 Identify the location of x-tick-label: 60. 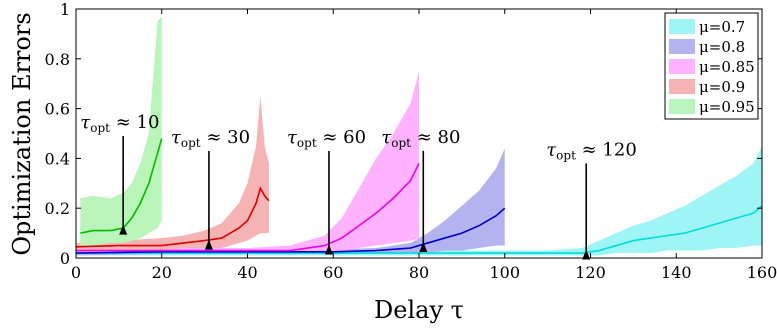
(333, 272).